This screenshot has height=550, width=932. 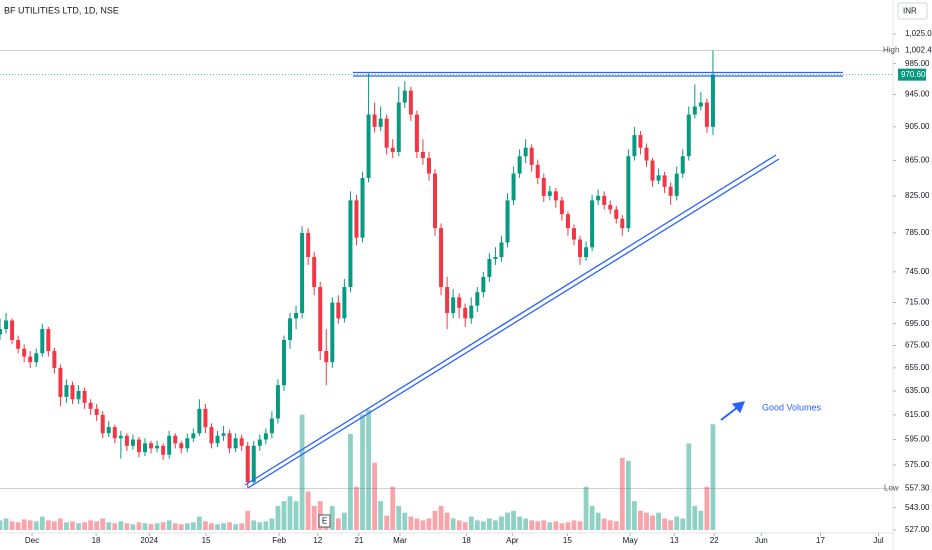 What do you see at coordinates (317, 540) in the screenshot?
I see `x-tick-label: 12` at bounding box center [317, 540].